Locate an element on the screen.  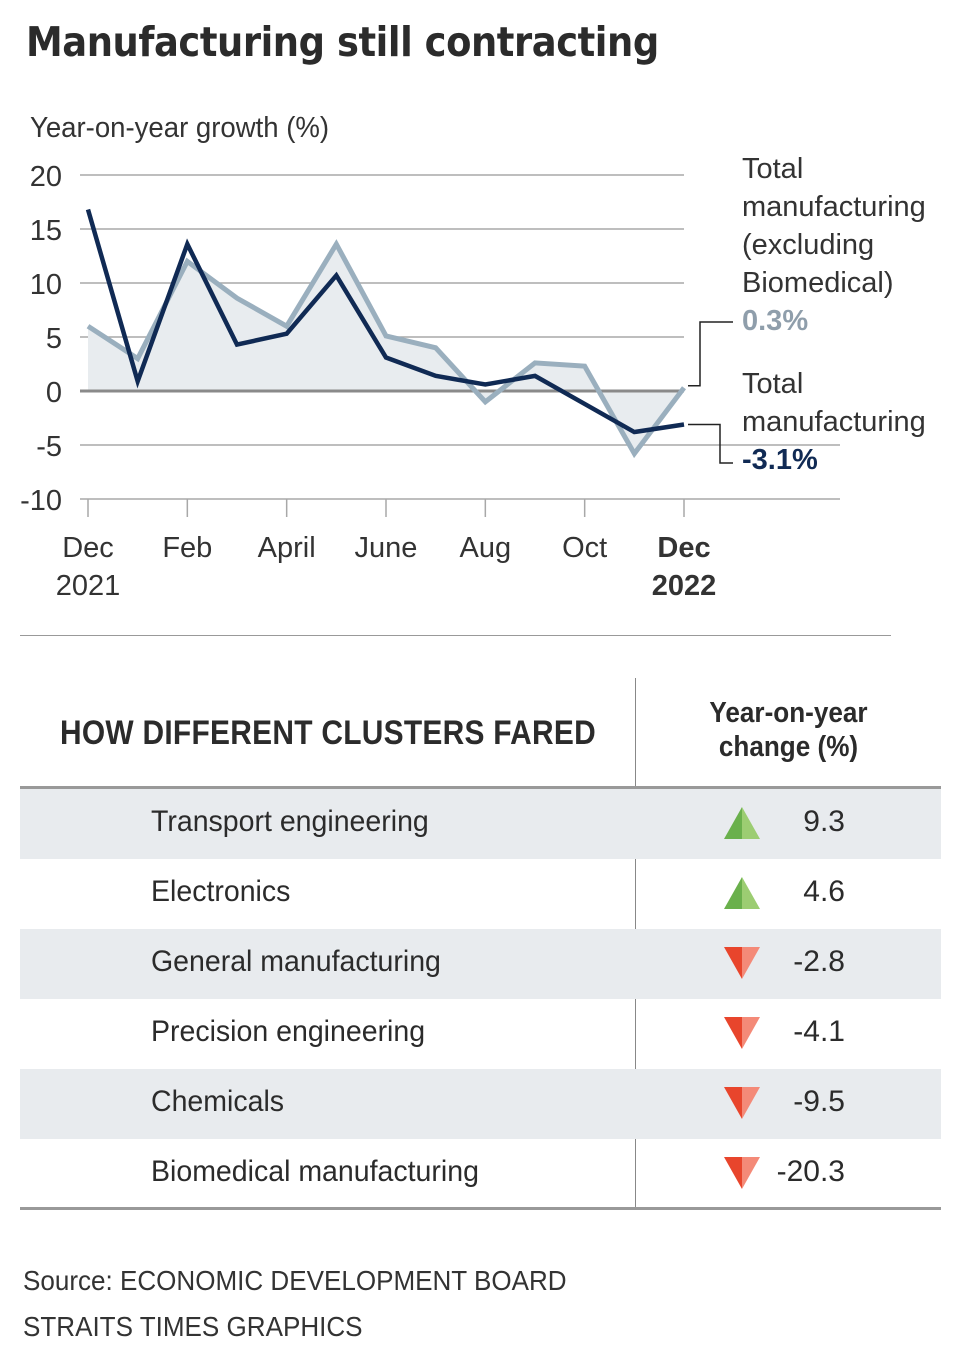
table-row: General manufacturing -2.8 is located at coordinates (480, 964).